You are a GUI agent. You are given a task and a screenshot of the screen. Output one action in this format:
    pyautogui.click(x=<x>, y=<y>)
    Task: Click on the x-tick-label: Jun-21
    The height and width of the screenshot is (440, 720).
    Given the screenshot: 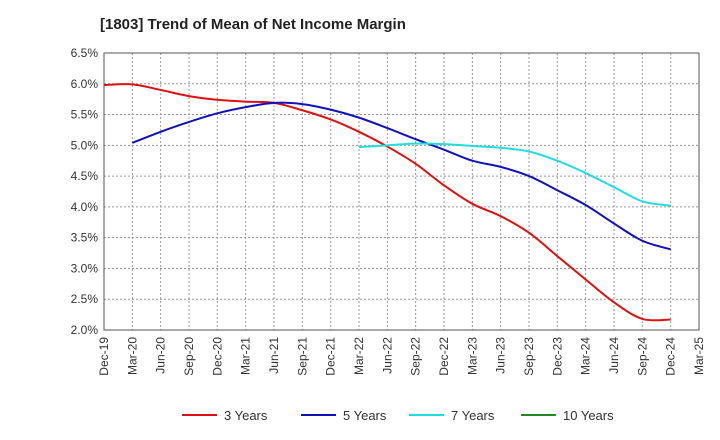 What is the action you would take?
    pyautogui.click(x=274, y=355)
    